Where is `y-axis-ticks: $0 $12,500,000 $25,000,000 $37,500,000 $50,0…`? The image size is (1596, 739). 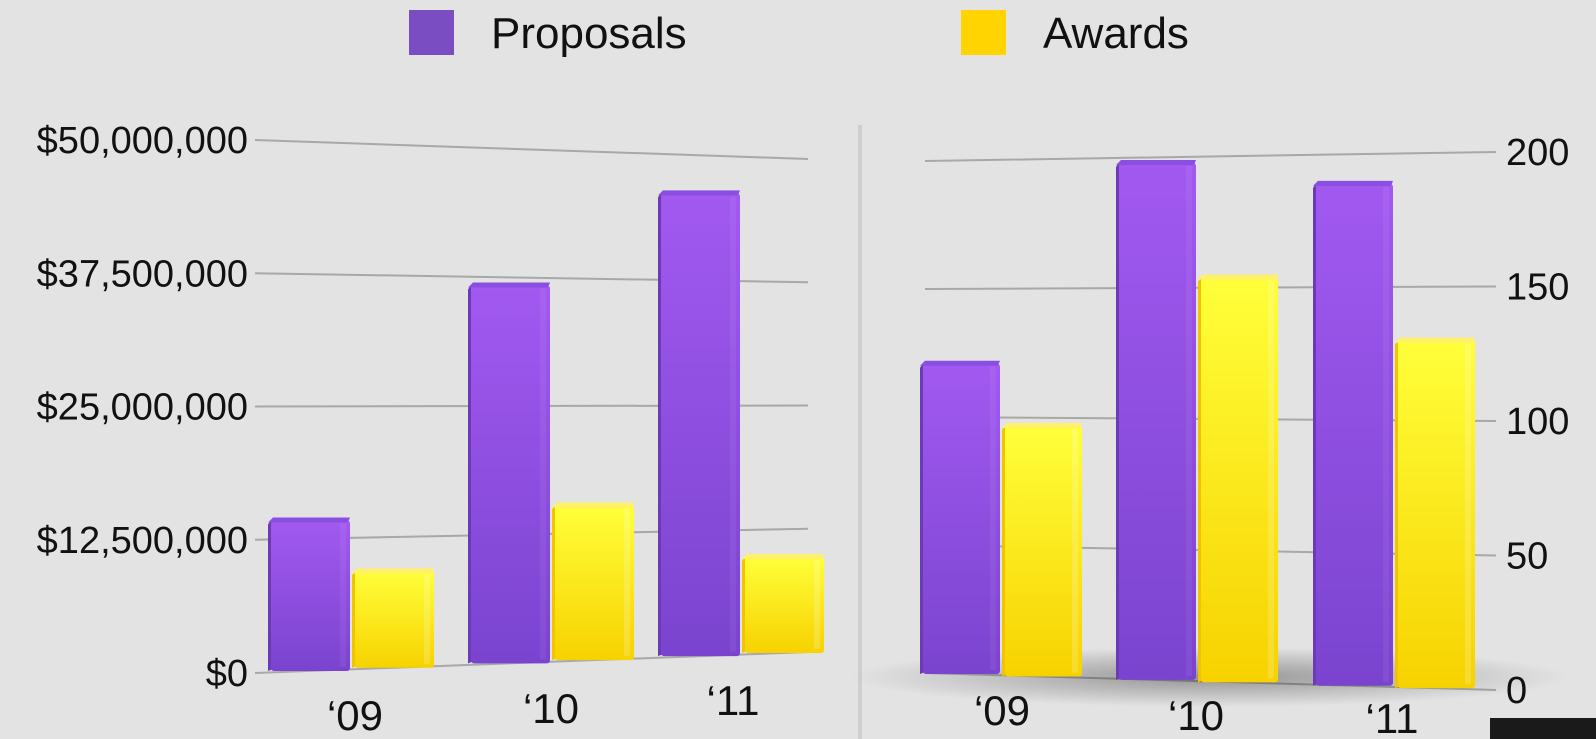
y-axis-ticks: $0 $12,500,000 $25,000,000 $37,500,000 $50,0… is located at coordinates (142, 407).